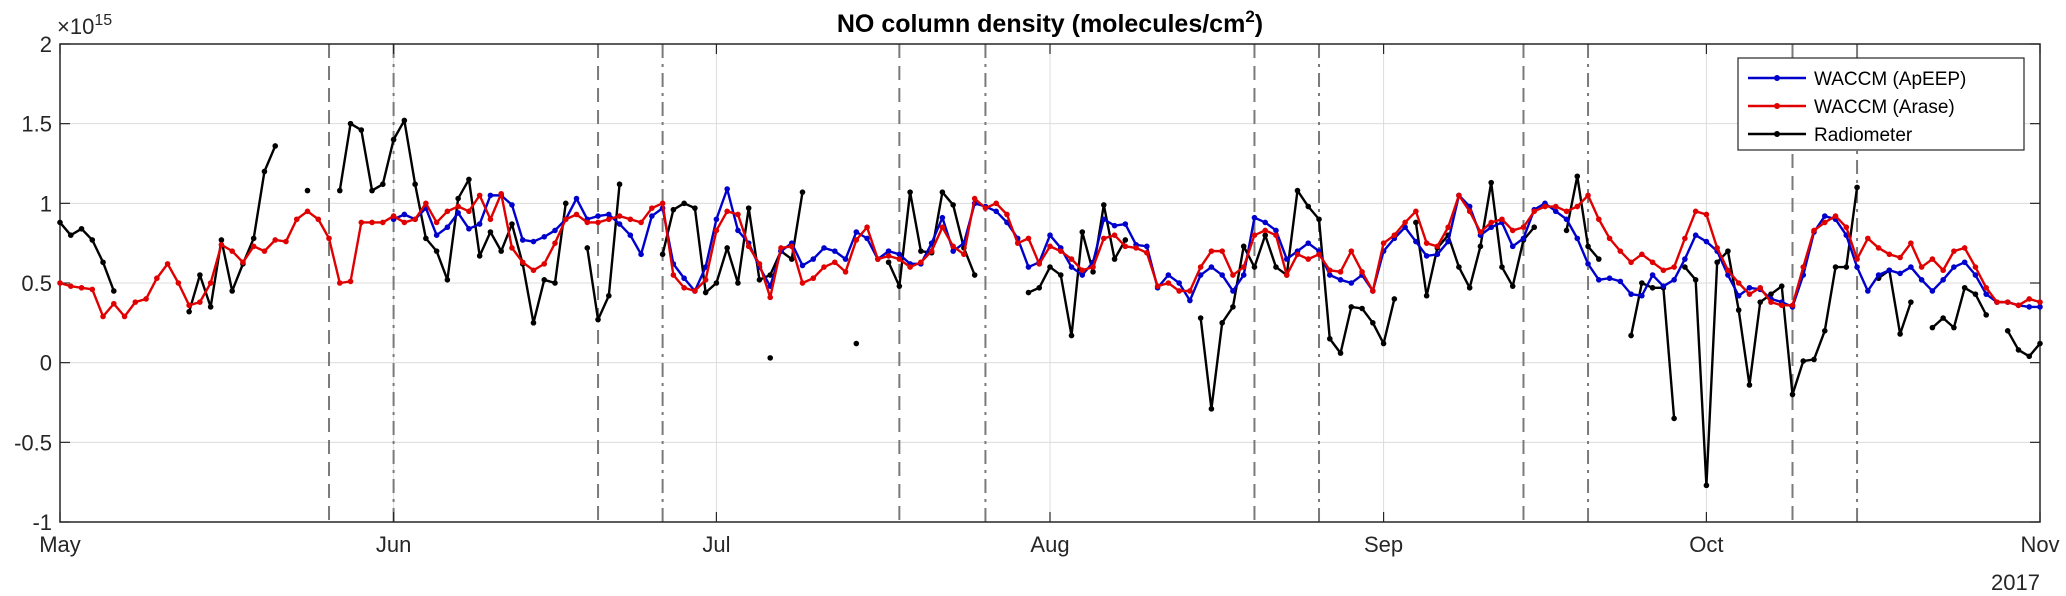 The image size is (2066, 596). What do you see at coordinates (46, 363) in the screenshot?
I see `y-tick-label: 0` at bounding box center [46, 363].